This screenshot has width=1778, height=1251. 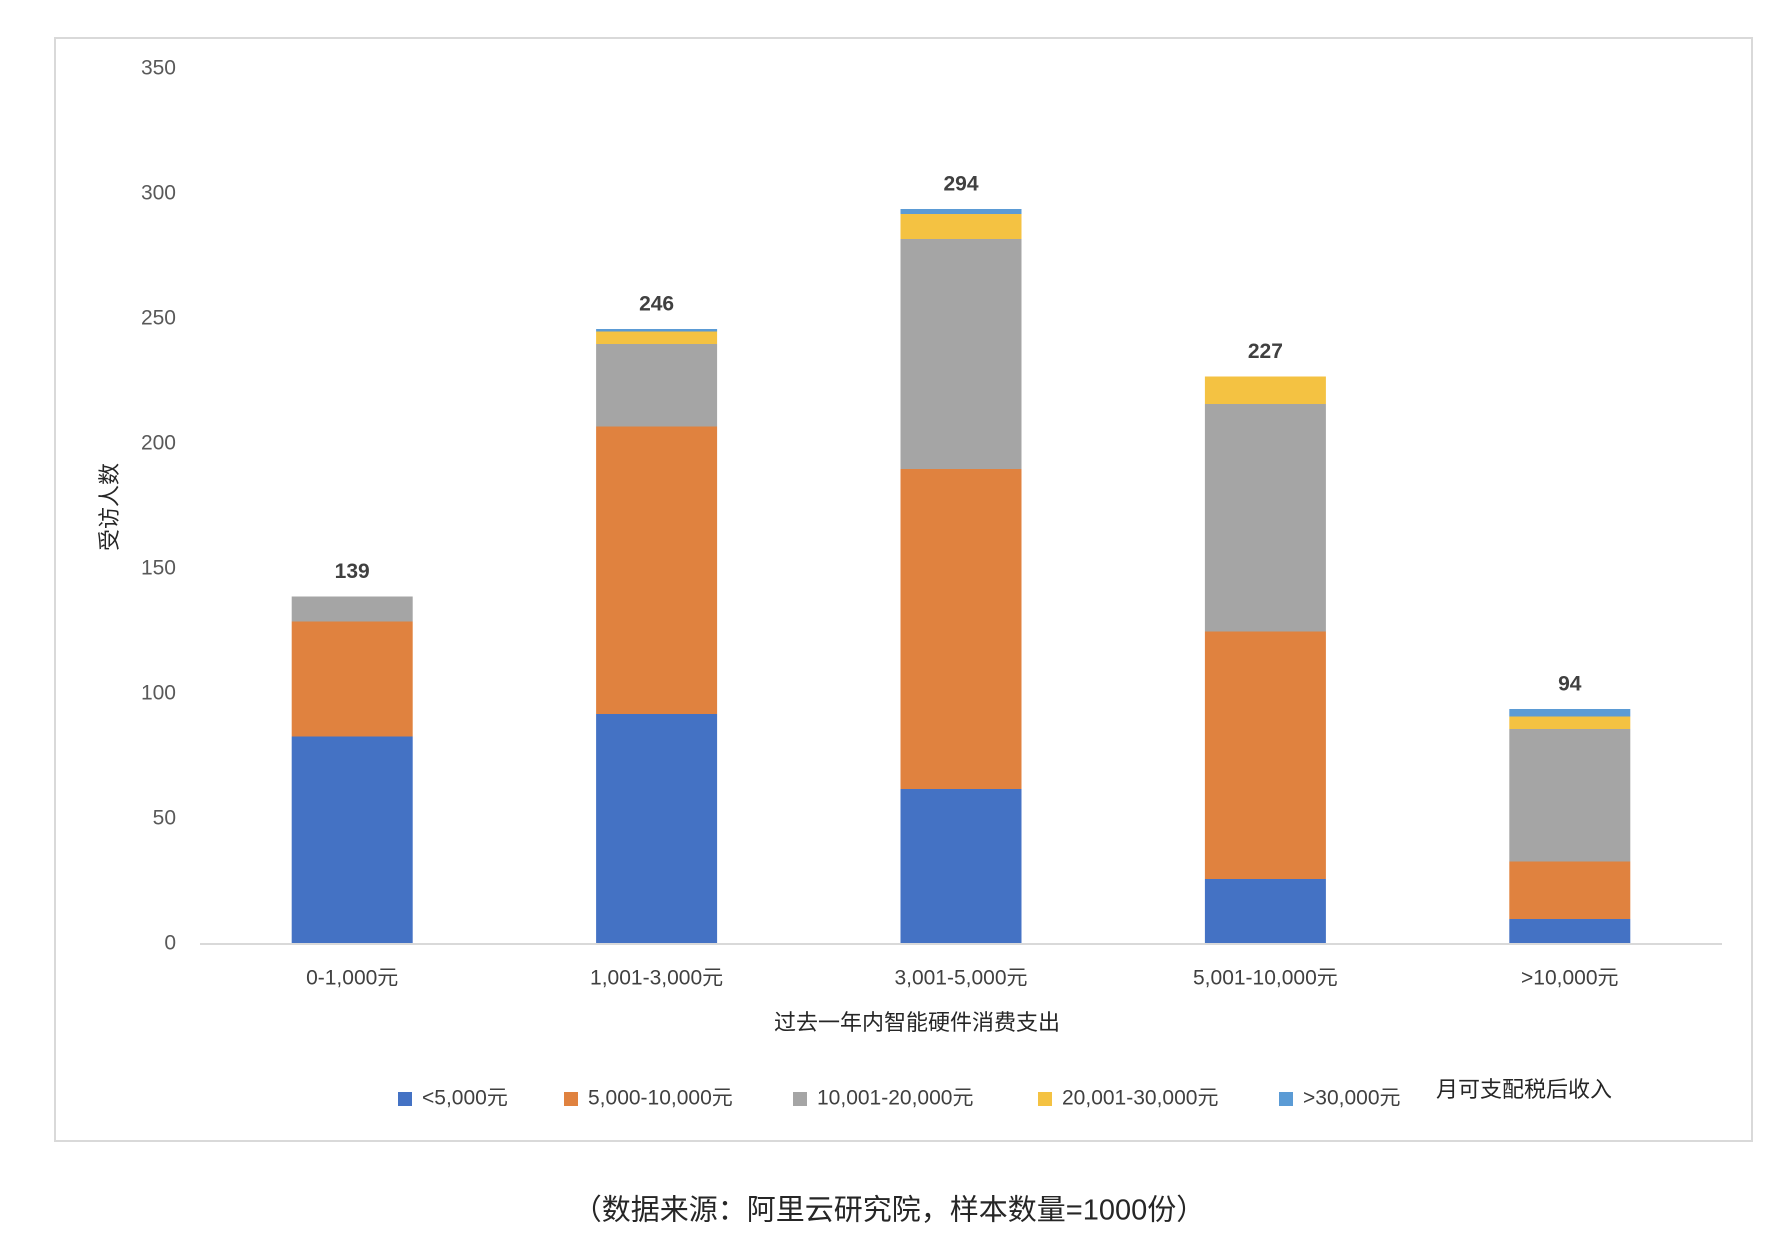 What do you see at coordinates (158, 68) in the screenshot?
I see `y-tick-label: 350` at bounding box center [158, 68].